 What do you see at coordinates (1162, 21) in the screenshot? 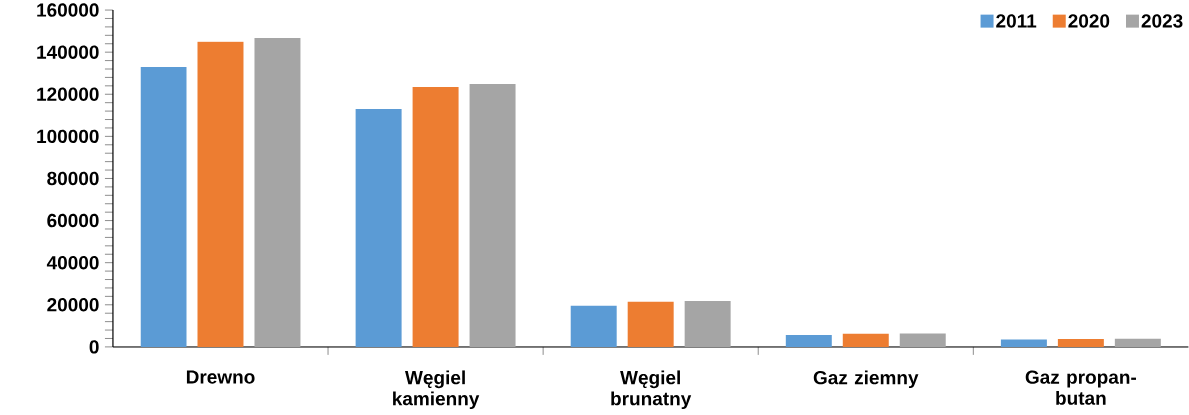
I see `legend-label: 2023` at bounding box center [1162, 21].